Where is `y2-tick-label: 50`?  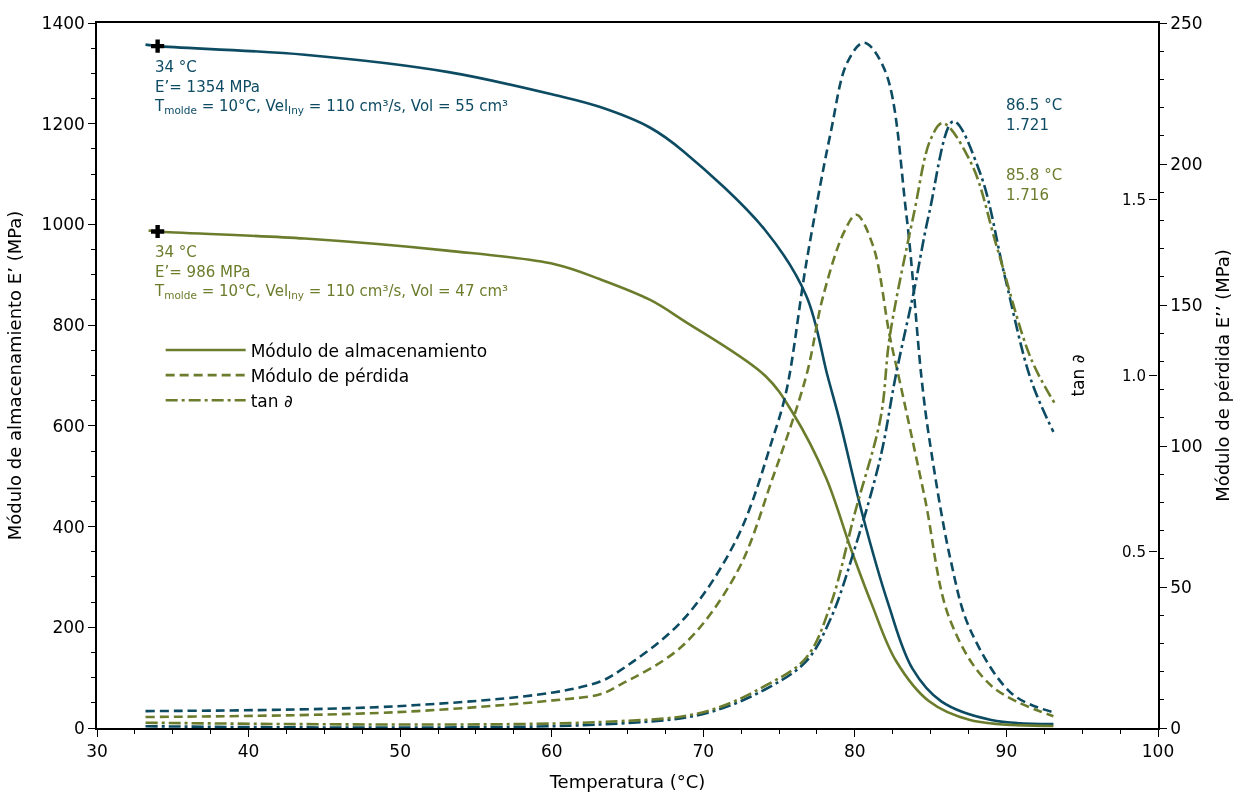 y2-tick-label: 50 is located at coordinates (1181, 586).